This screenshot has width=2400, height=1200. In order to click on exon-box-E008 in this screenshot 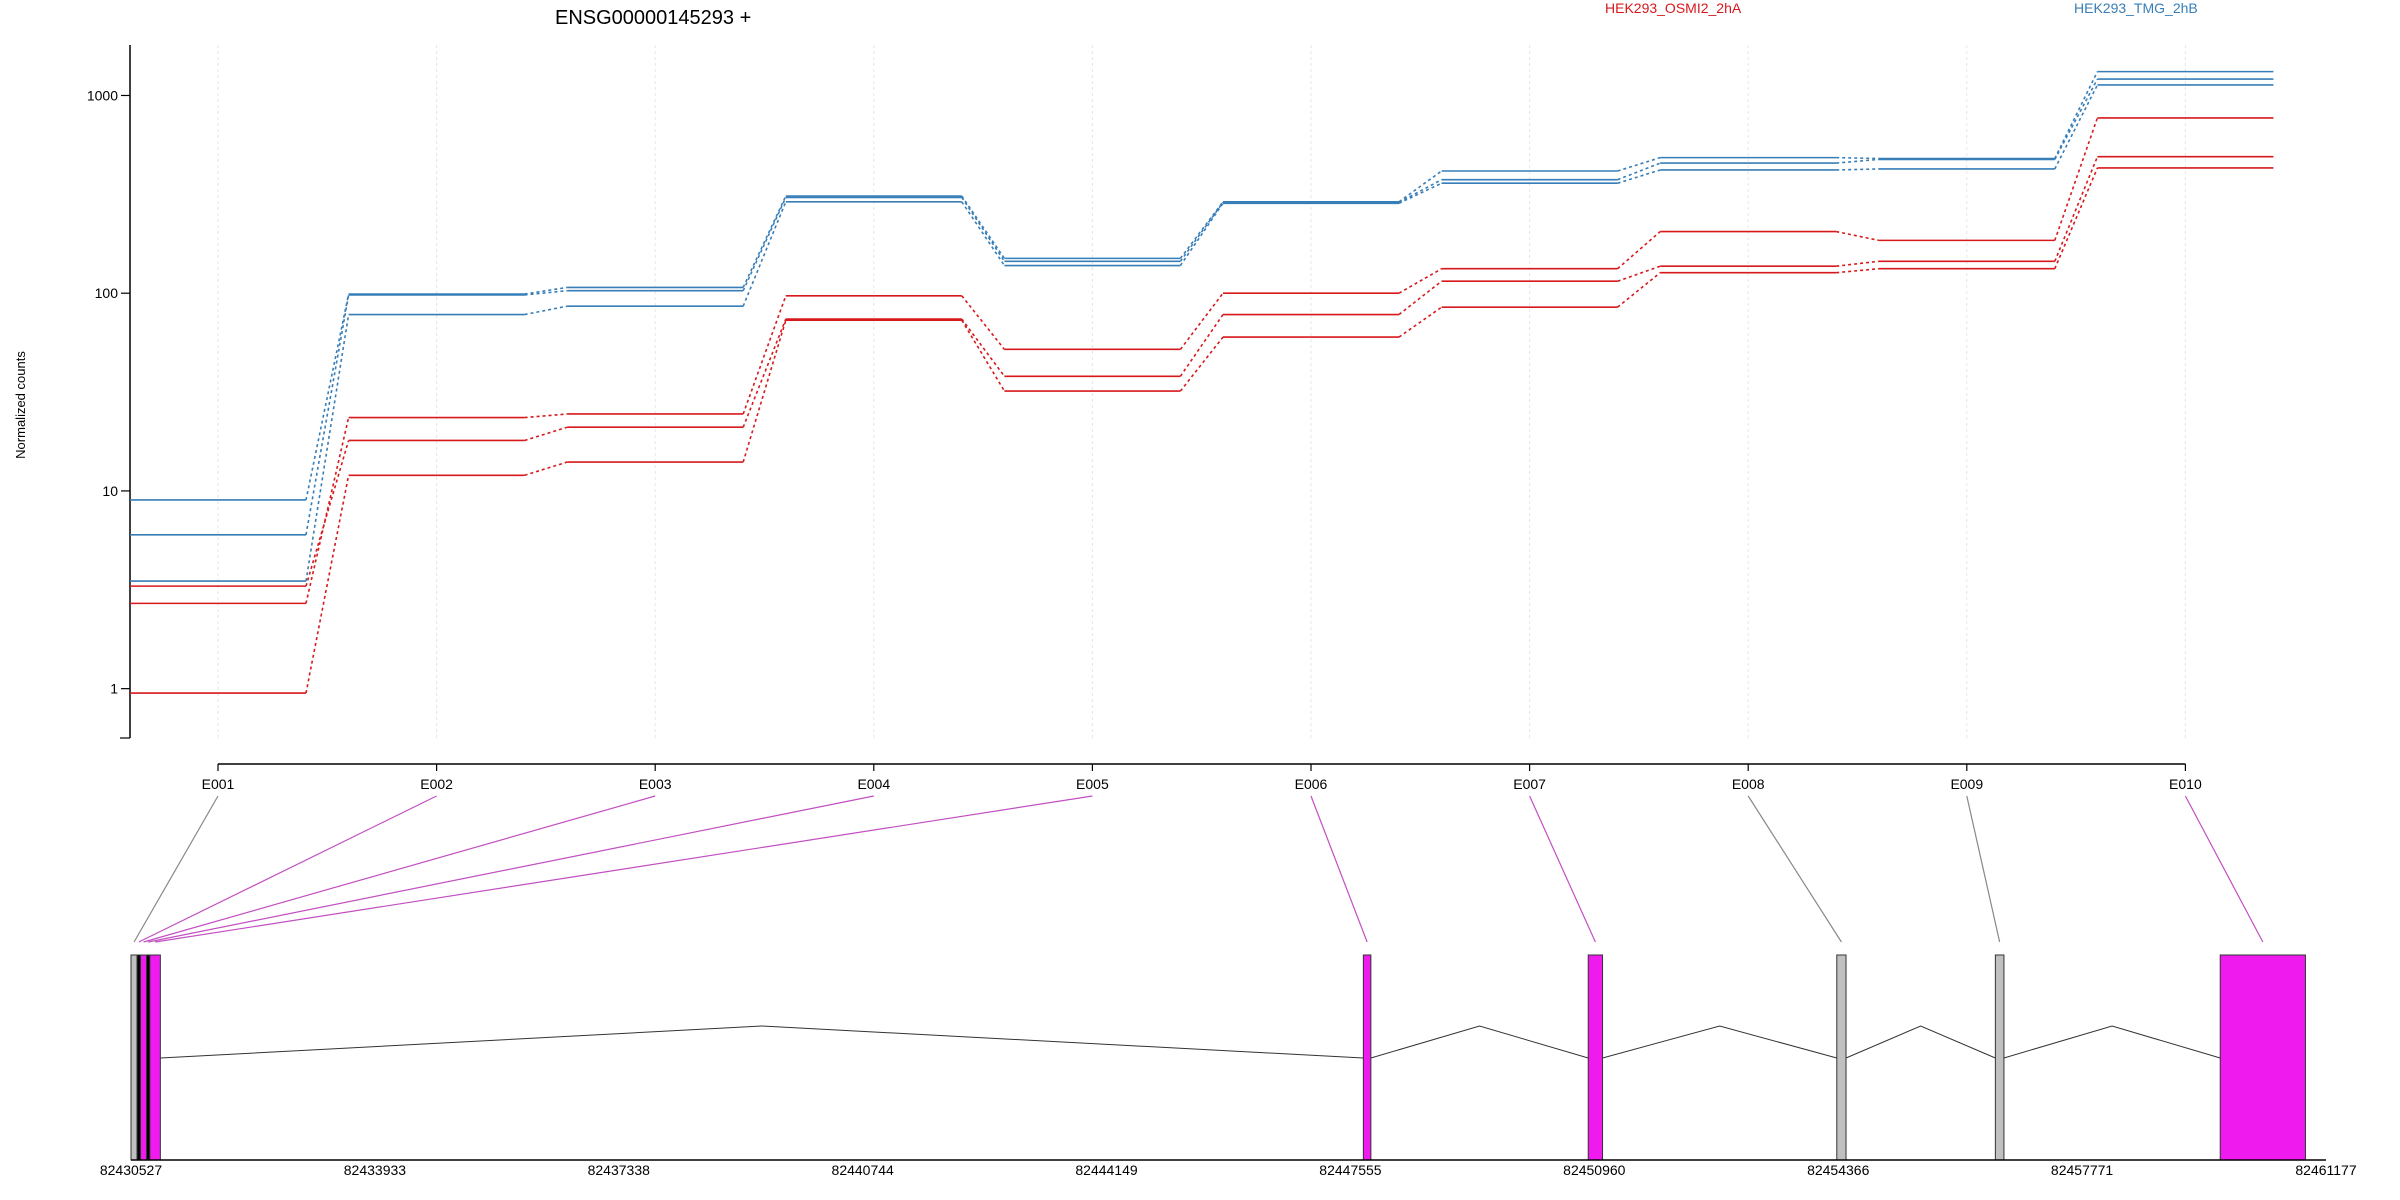, I will do `click(1841, 1057)`.